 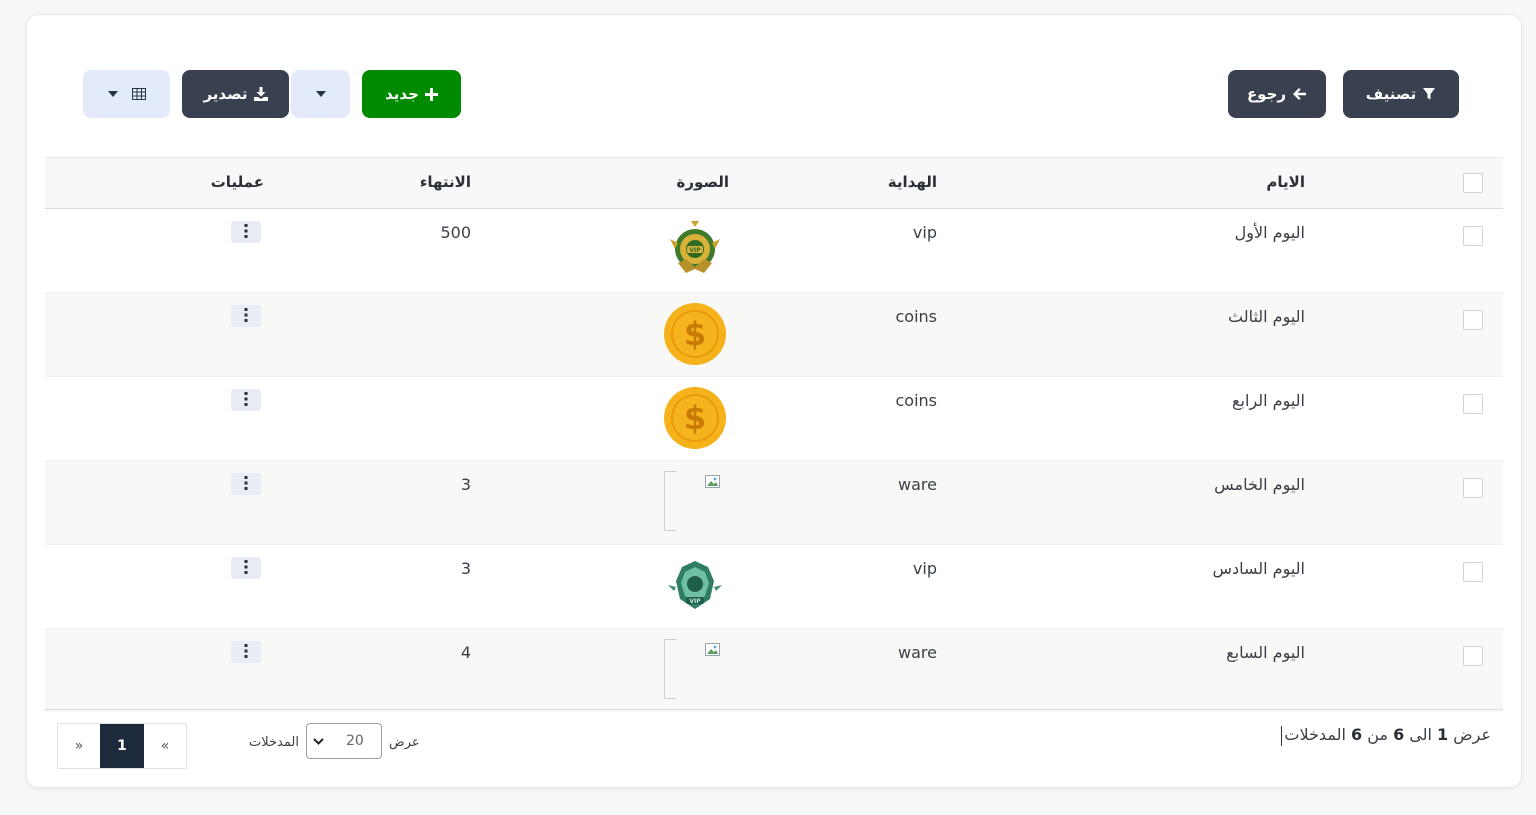 What do you see at coordinates (702, 182) in the screenshot?
I see `header-image: الصورة` at bounding box center [702, 182].